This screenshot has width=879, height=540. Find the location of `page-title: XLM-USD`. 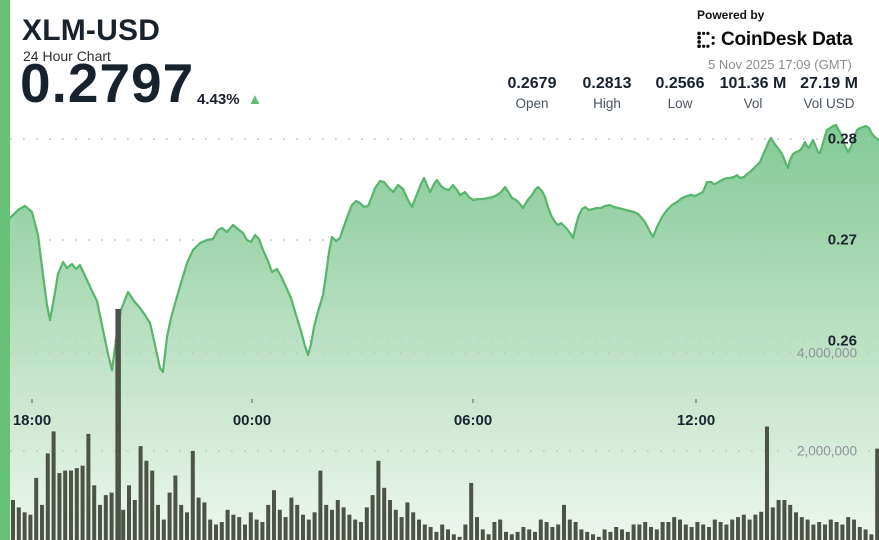

page-title: XLM-USD is located at coordinates (91, 30).